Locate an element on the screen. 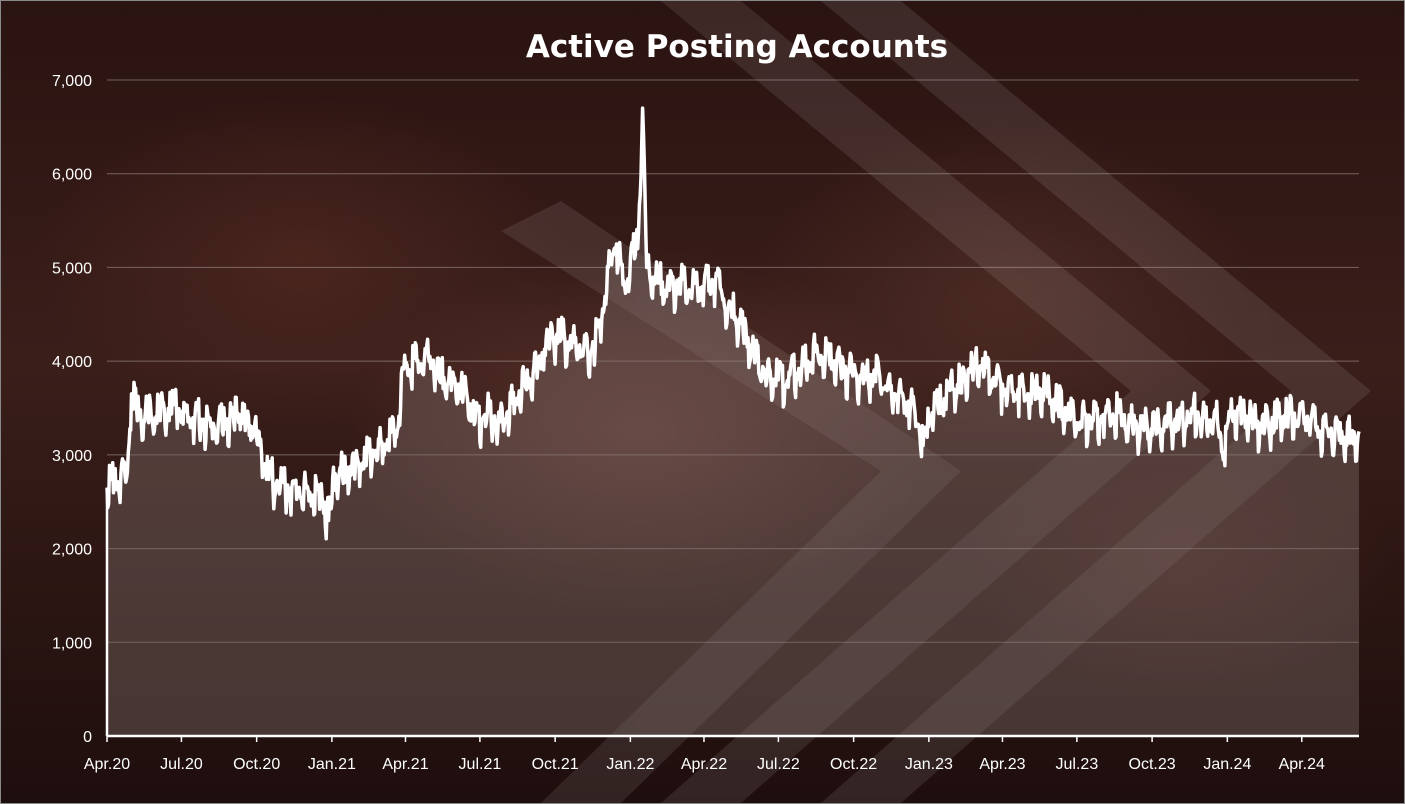  y-tick-label: 0 is located at coordinates (87, 737).